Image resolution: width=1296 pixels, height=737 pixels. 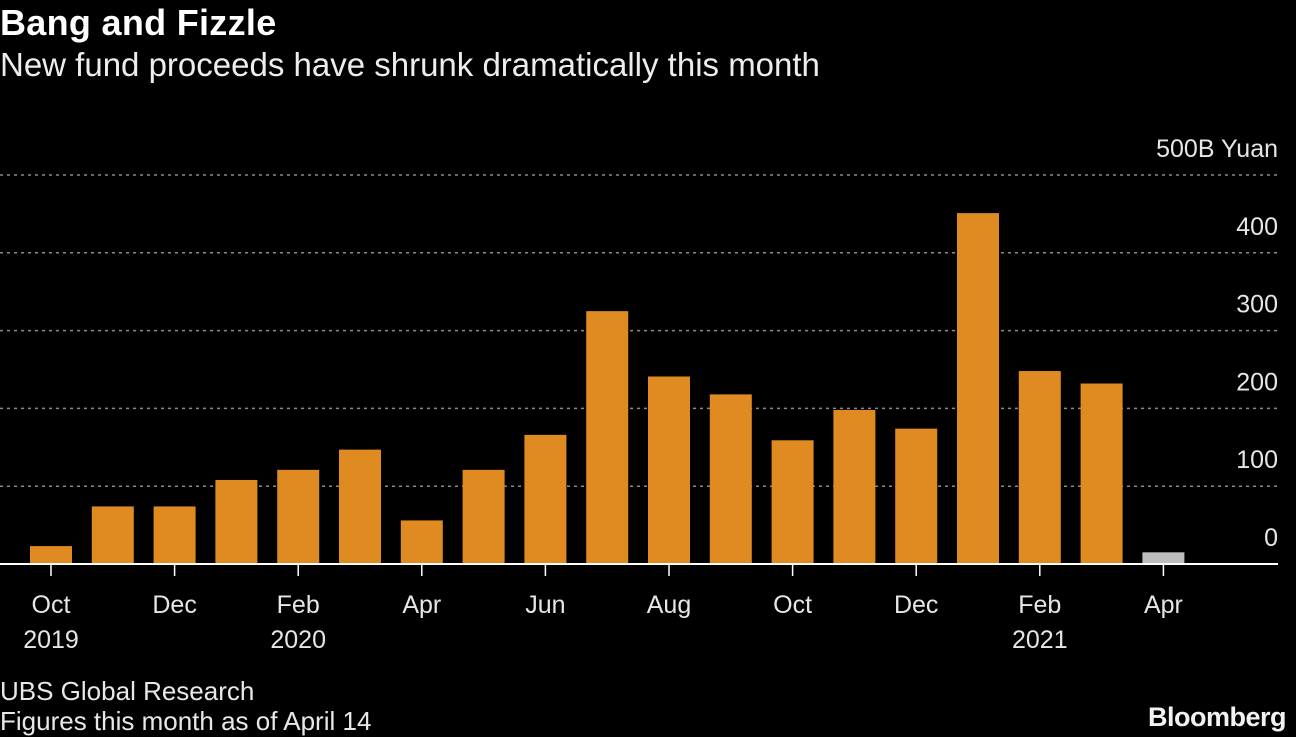 What do you see at coordinates (1257, 460) in the screenshot?
I see `y-tick-label: 100` at bounding box center [1257, 460].